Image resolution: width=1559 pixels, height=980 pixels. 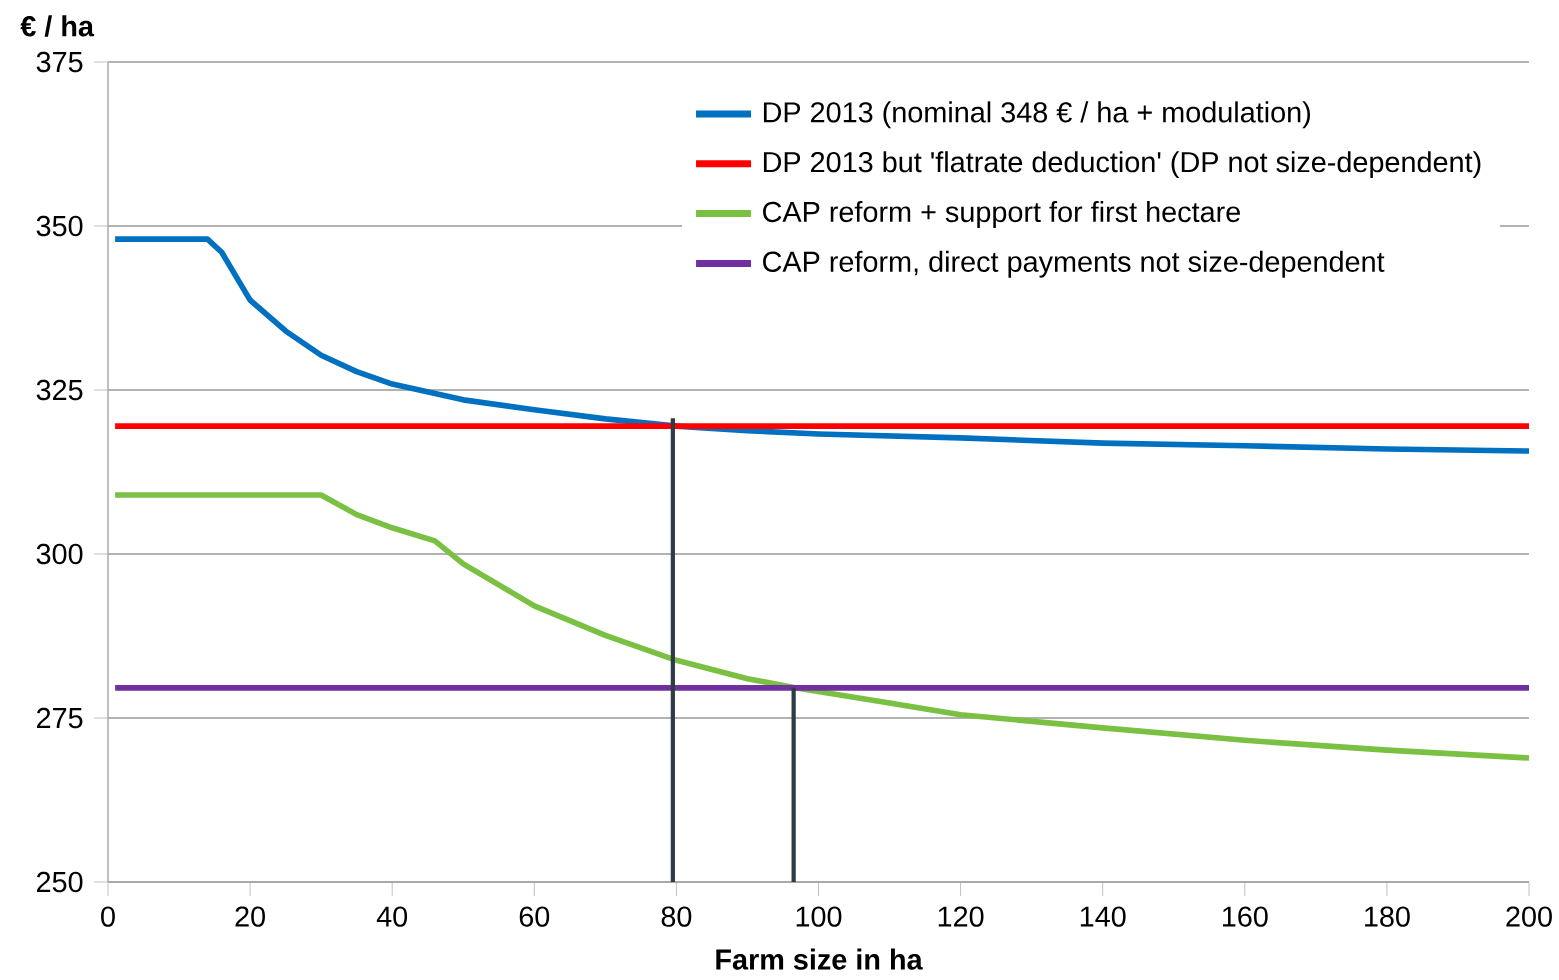 I want to click on y-tick-label: 300, so click(x=59, y=554).